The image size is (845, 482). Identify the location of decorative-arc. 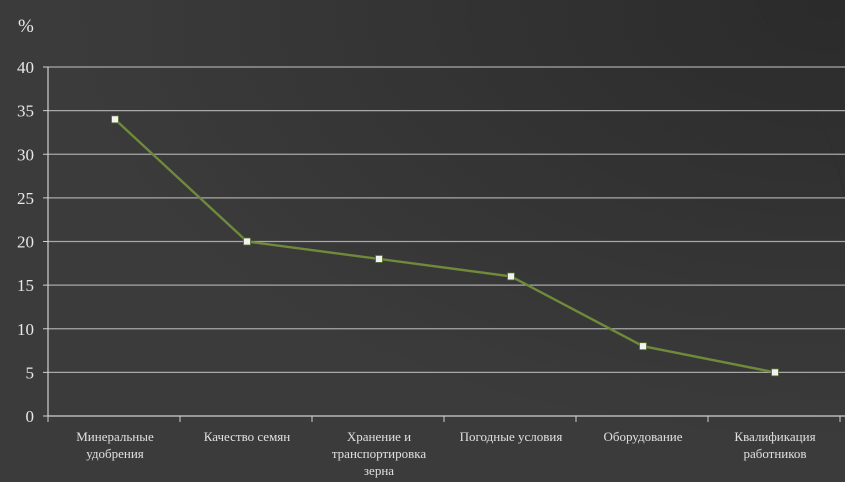
(795, 100).